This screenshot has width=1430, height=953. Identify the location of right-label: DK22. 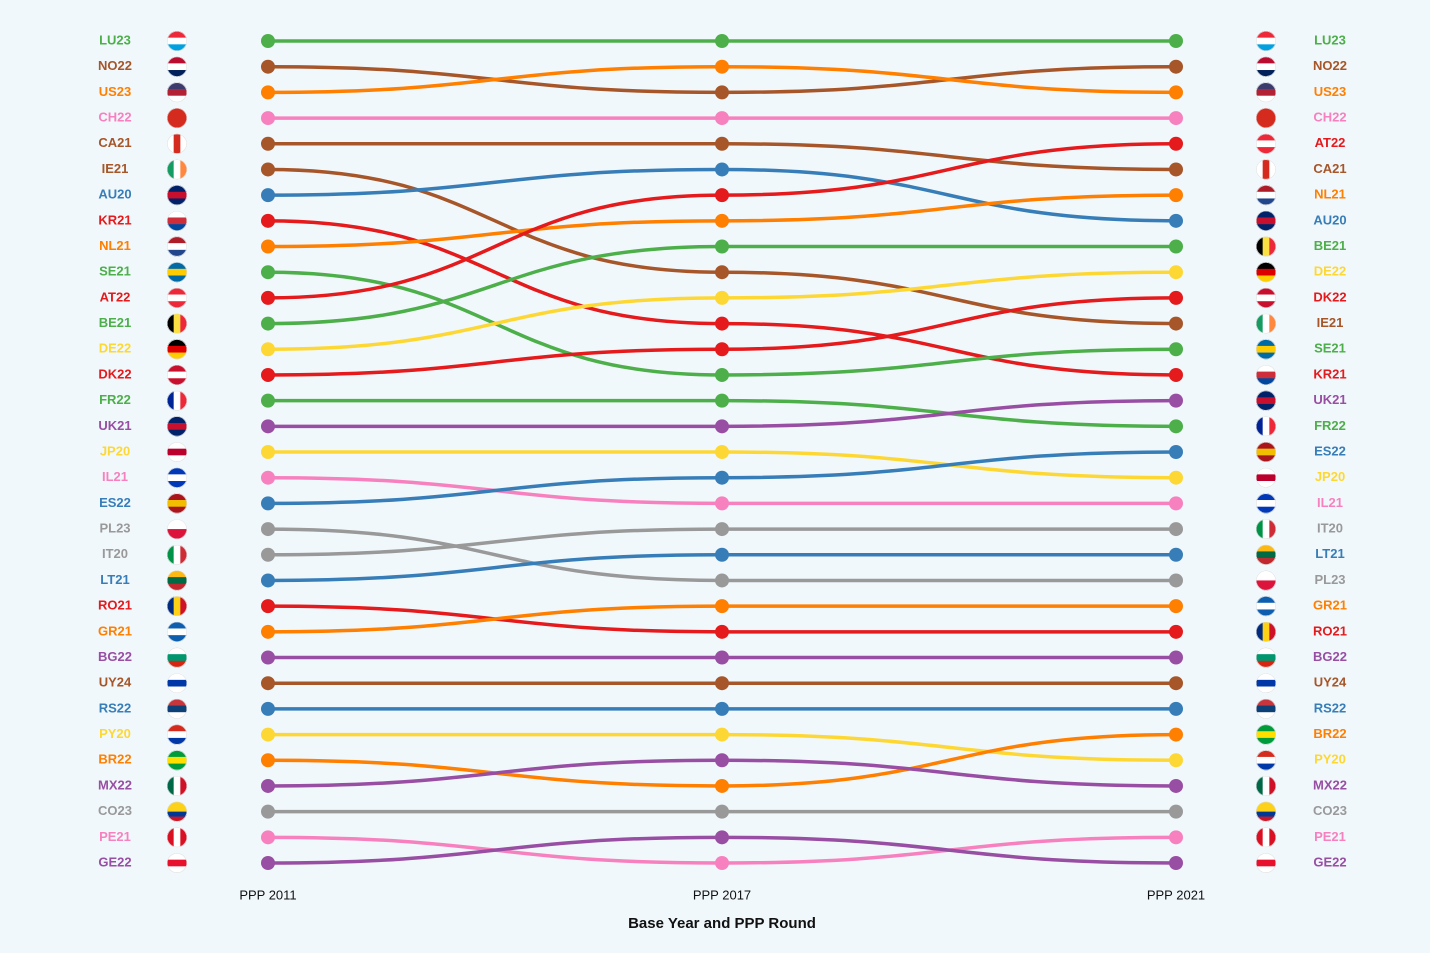
(1329, 296).